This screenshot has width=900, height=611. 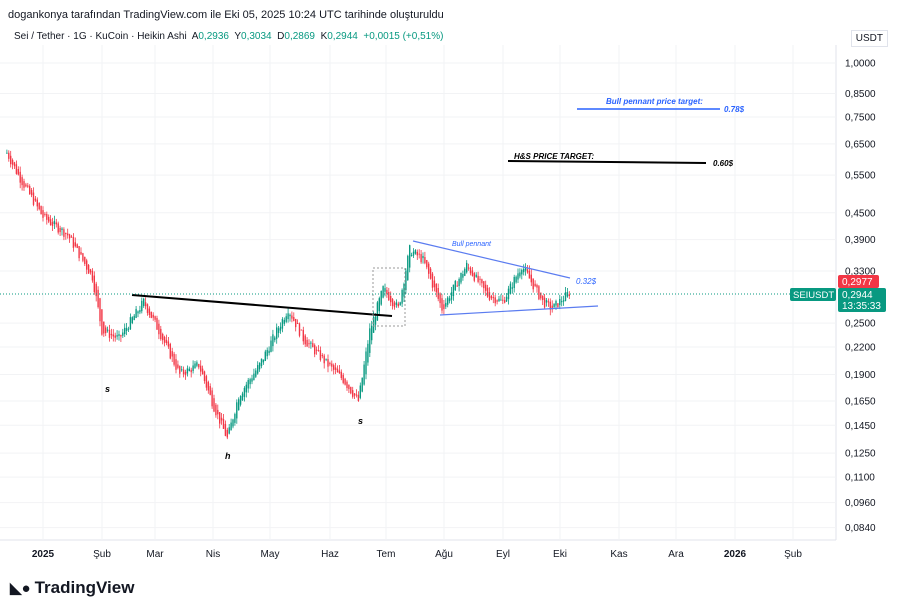 What do you see at coordinates (100, 36) in the screenshot?
I see `symbol-title: Sei / Tether · 1G · KuCoin · Heikin Ashi` at bounding box center [100, 36].